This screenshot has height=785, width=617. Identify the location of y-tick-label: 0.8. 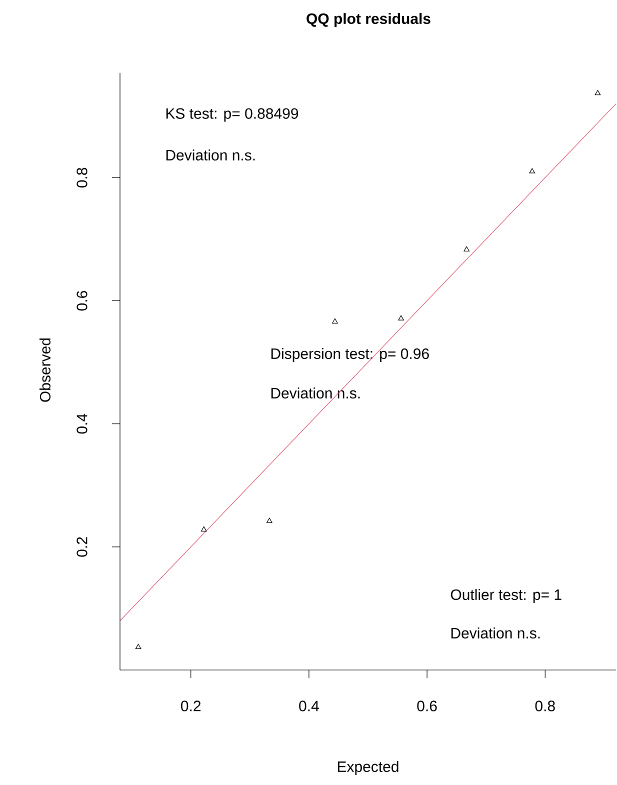
(82, 178).